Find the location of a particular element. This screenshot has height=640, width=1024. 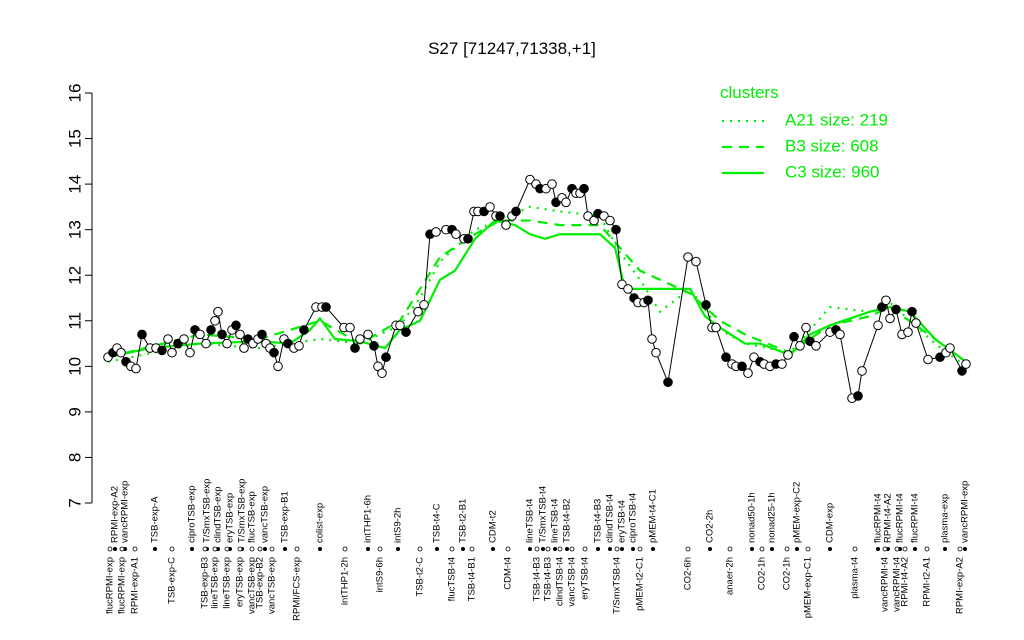

x-tick-label: CO2-6h is located at coordinates (688, 573).